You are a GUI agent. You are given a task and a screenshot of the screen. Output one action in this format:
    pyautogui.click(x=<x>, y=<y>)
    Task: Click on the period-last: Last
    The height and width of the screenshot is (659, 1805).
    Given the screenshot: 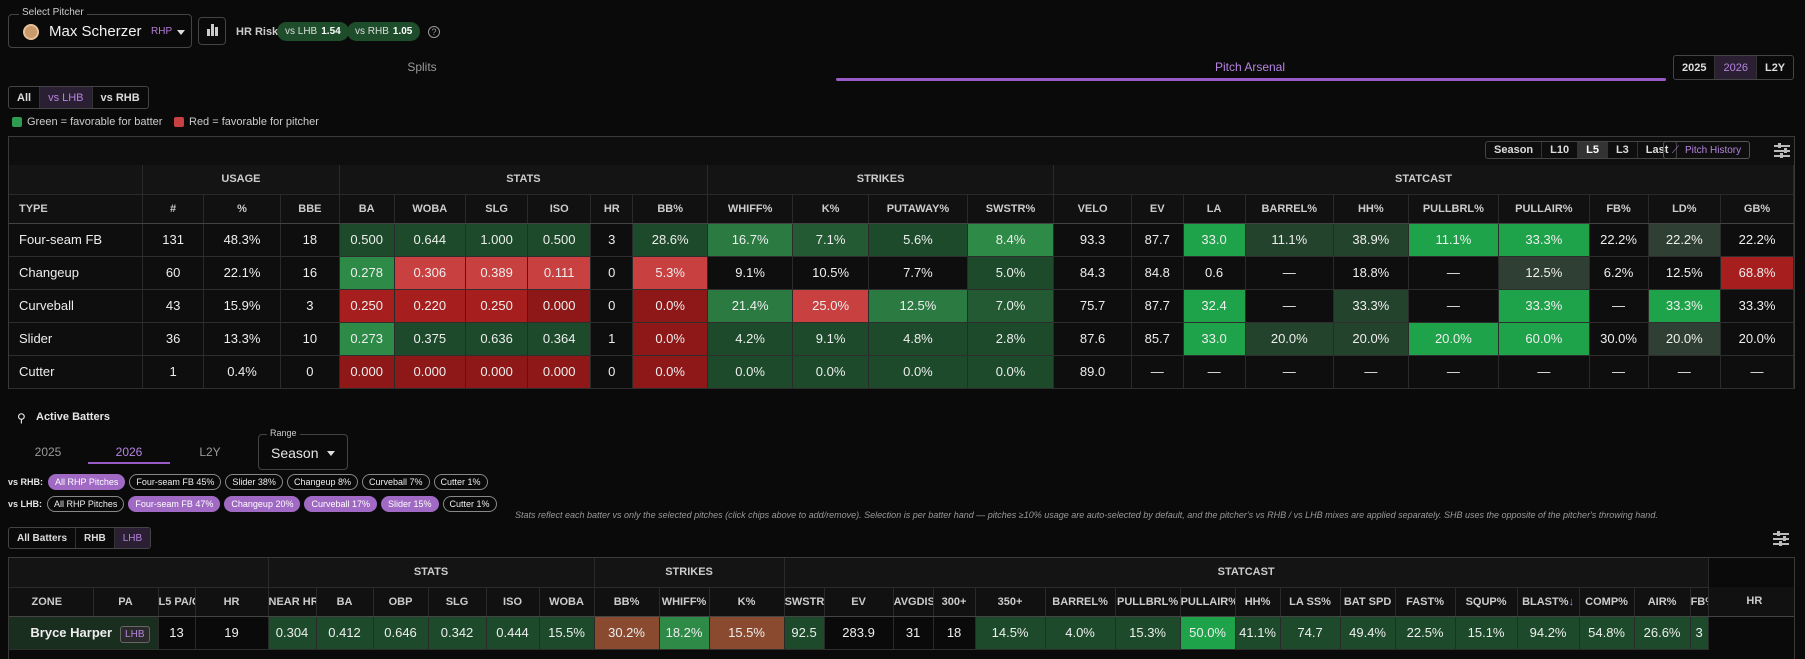 What is the action you would take?
    pyautogui.click(x=1657, y=150)
    